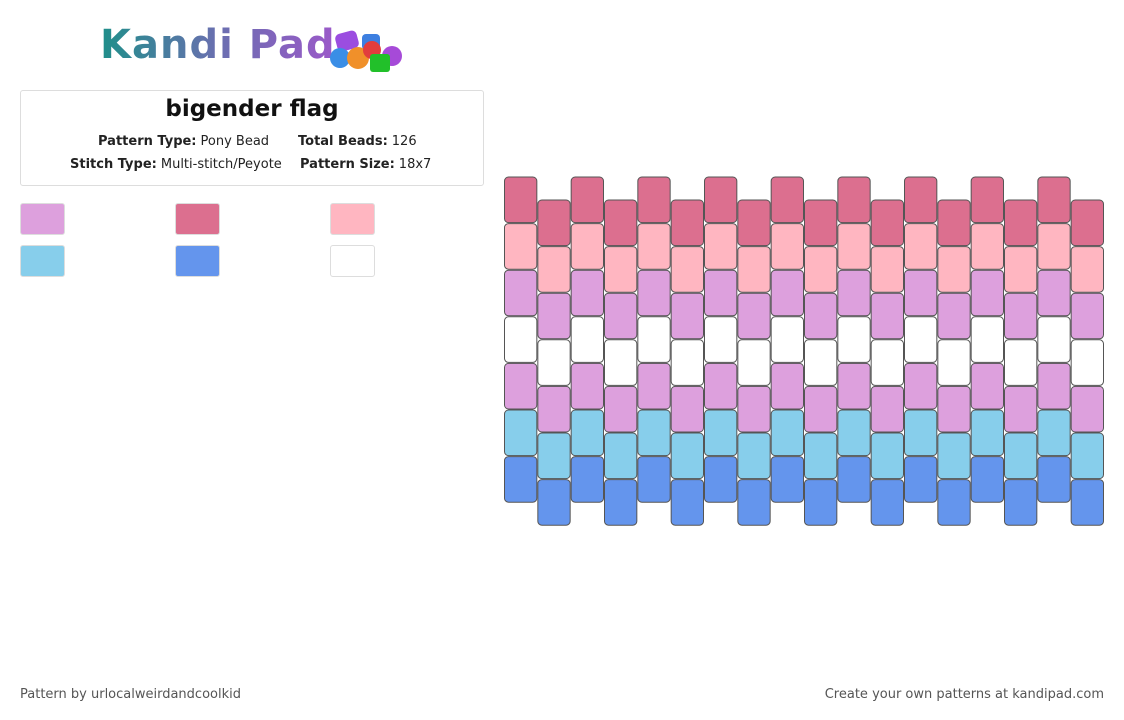 The width and height of the screenshot is (1124, 720). I want to click on info-row: Pattern Size: 18x7, so click(365, 164).